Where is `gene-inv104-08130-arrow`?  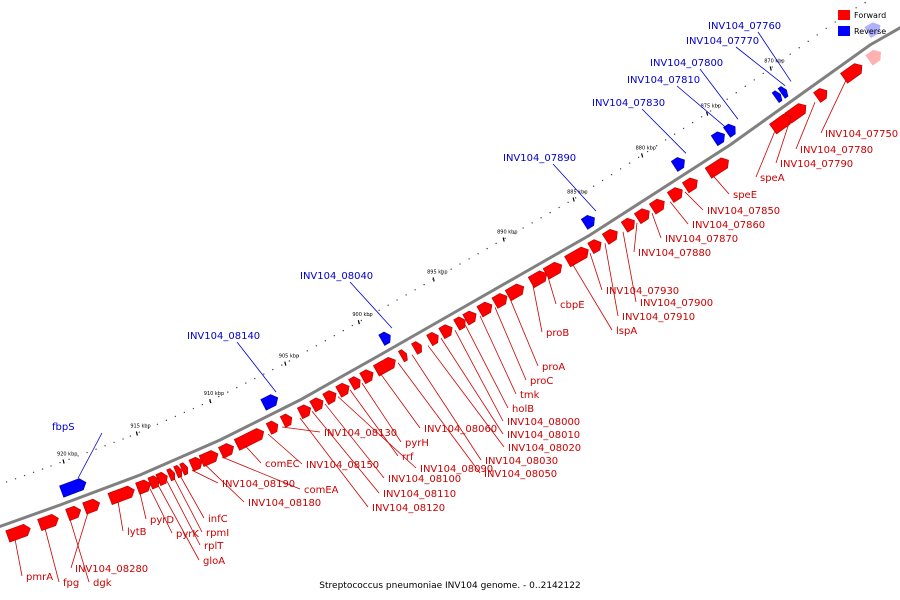 gene-inv104-08130-arrow is located at coordinates (286, 420).